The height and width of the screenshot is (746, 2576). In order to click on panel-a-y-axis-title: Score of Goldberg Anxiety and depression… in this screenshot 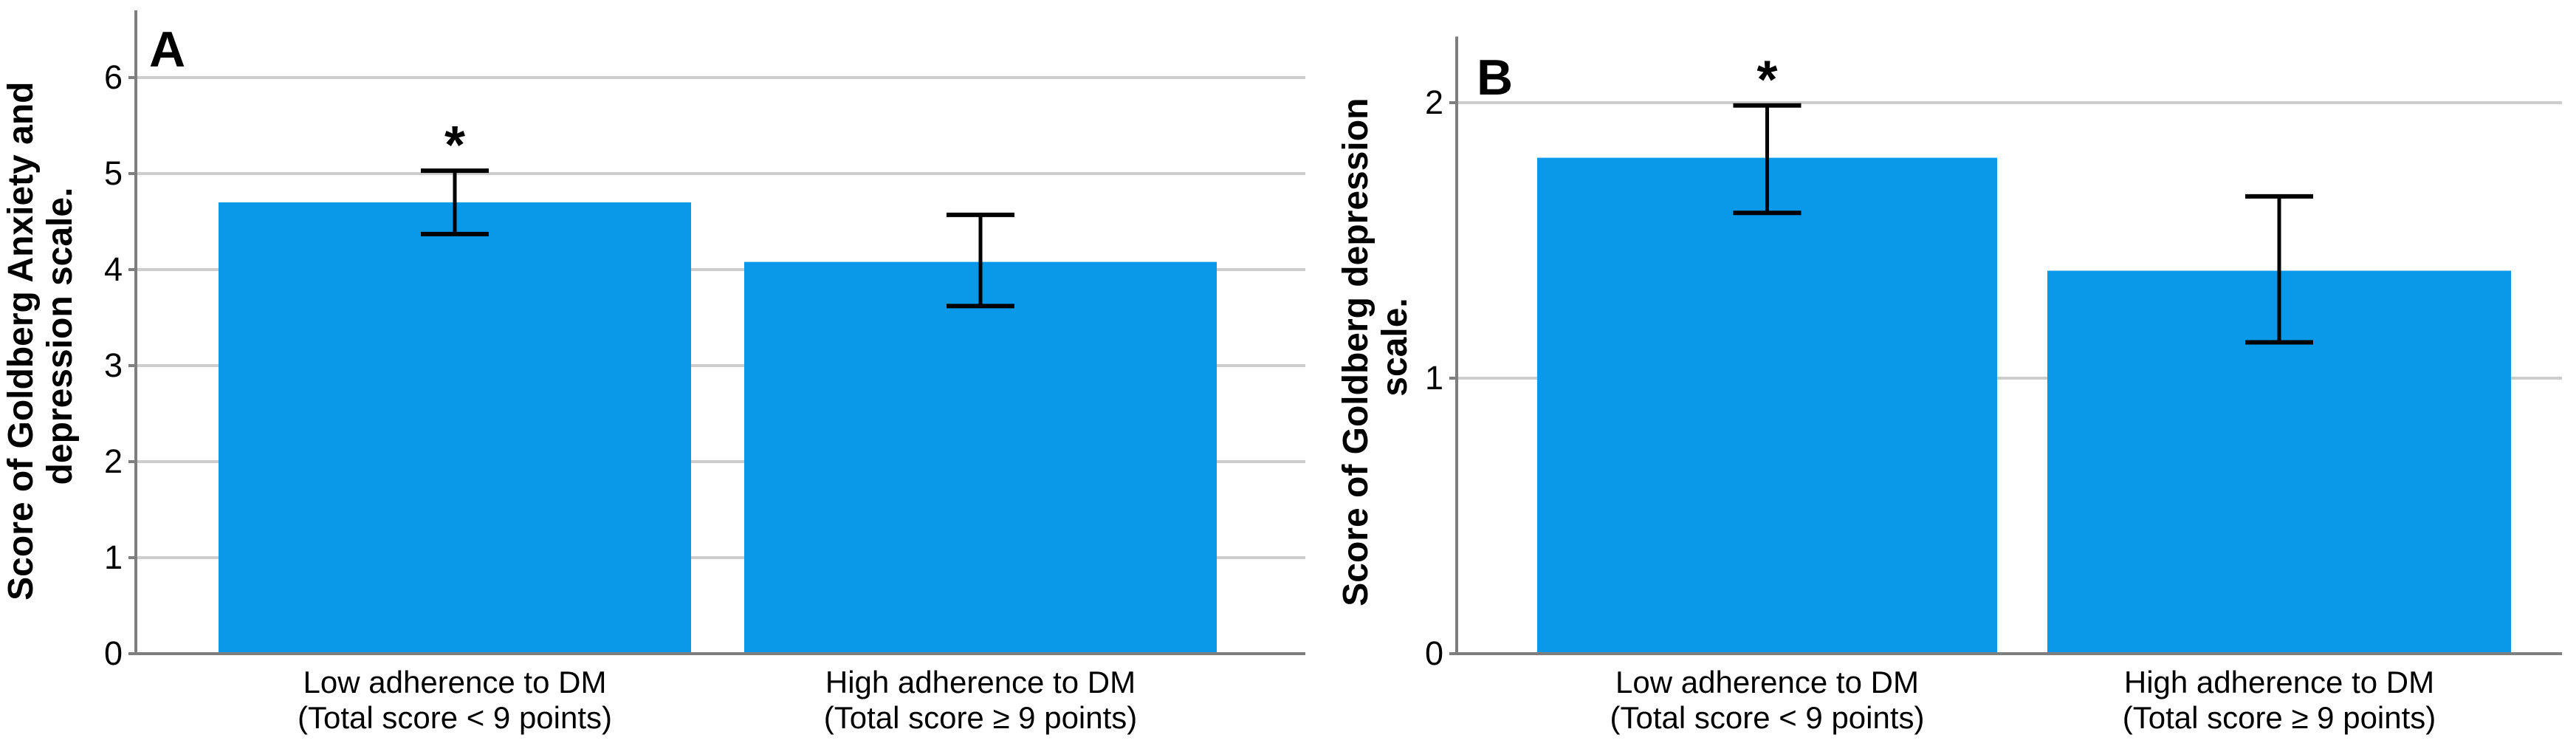, I will do `click(40, 336)`.